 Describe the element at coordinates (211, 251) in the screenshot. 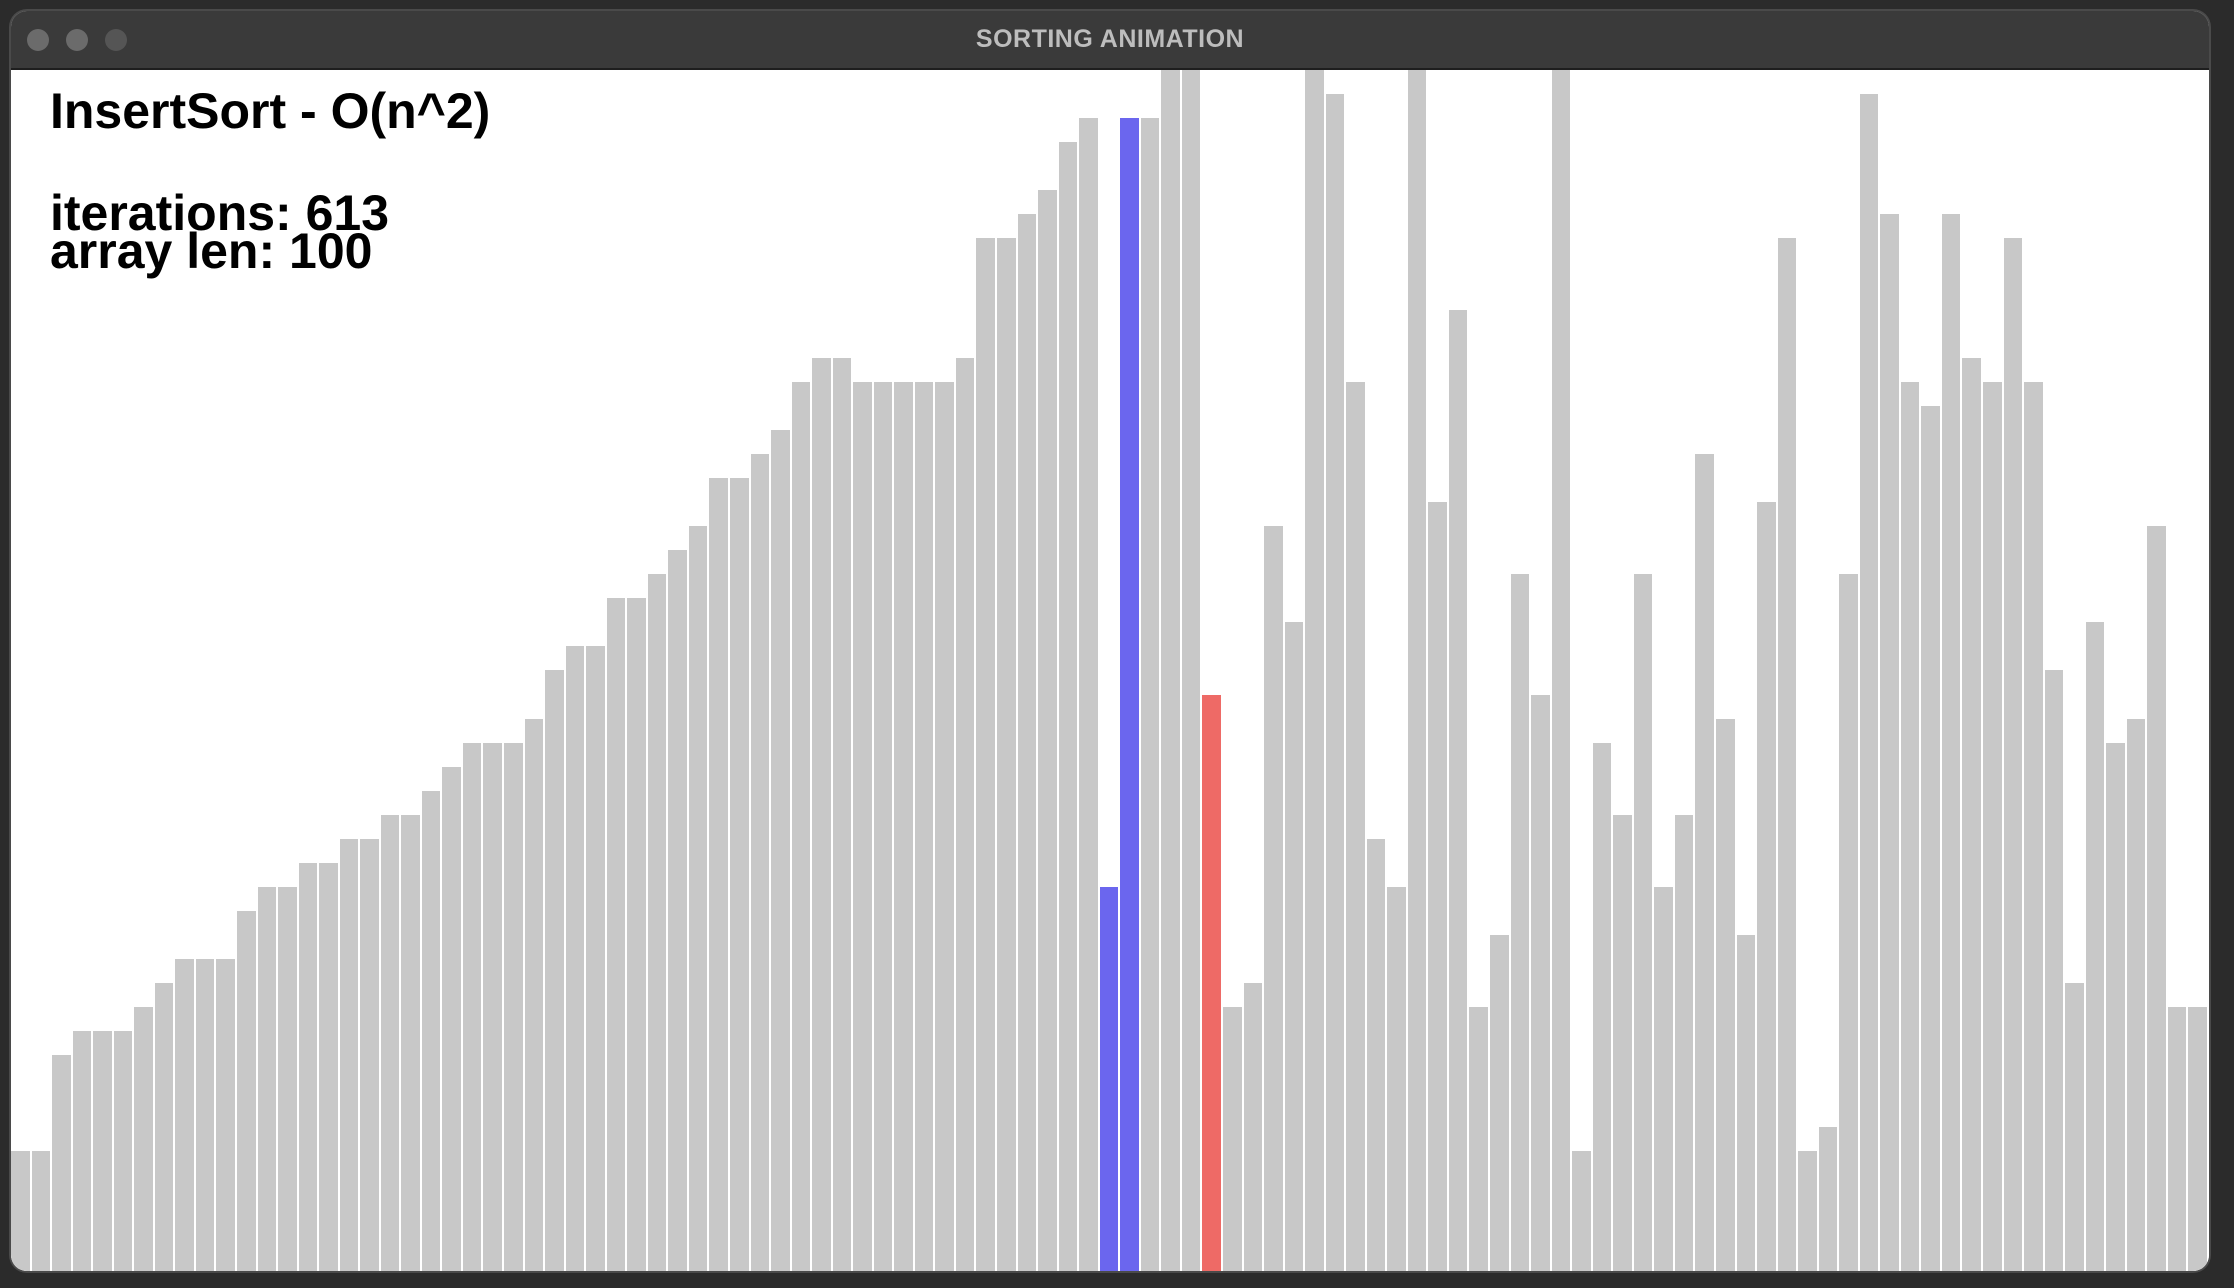

I see `array-length-label: array len: 100` at that location.